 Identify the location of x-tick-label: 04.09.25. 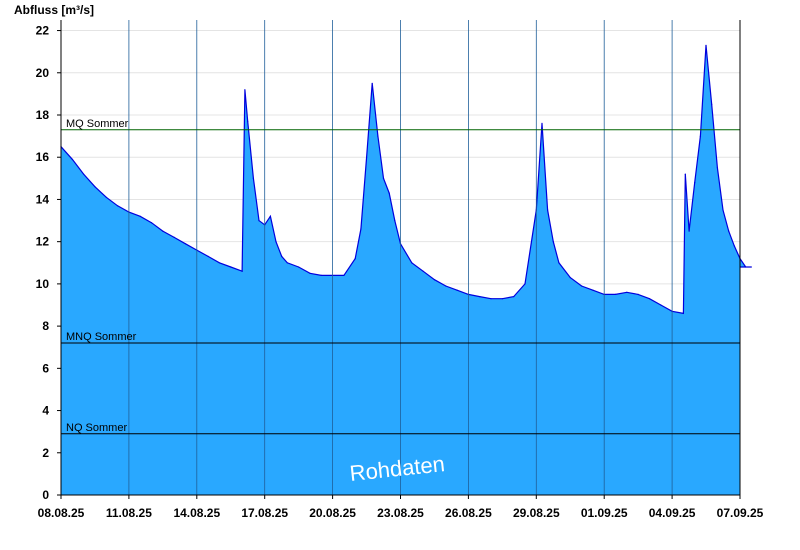
(672, 513).